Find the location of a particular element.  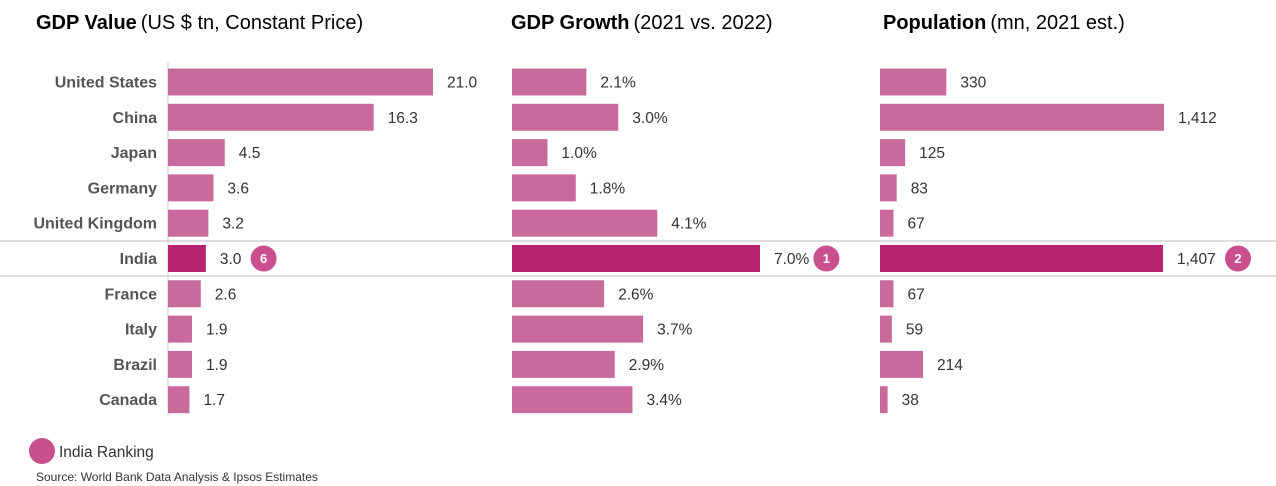

panel-title-population: Population (mn, 2021 est.) is located at coordinates (1004, 23).